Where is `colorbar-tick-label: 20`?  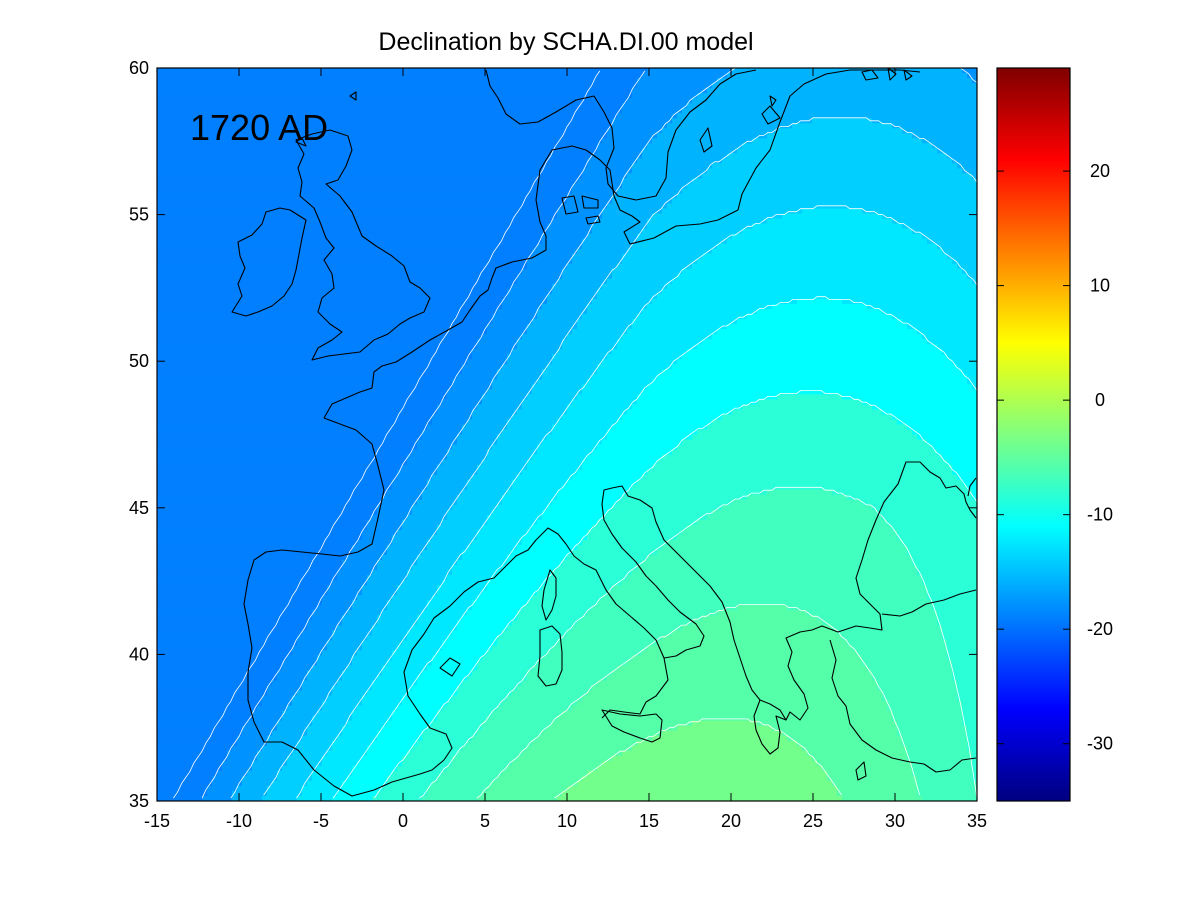 colorbar-tick-label: 20 is located at coordinates (1100, 171).